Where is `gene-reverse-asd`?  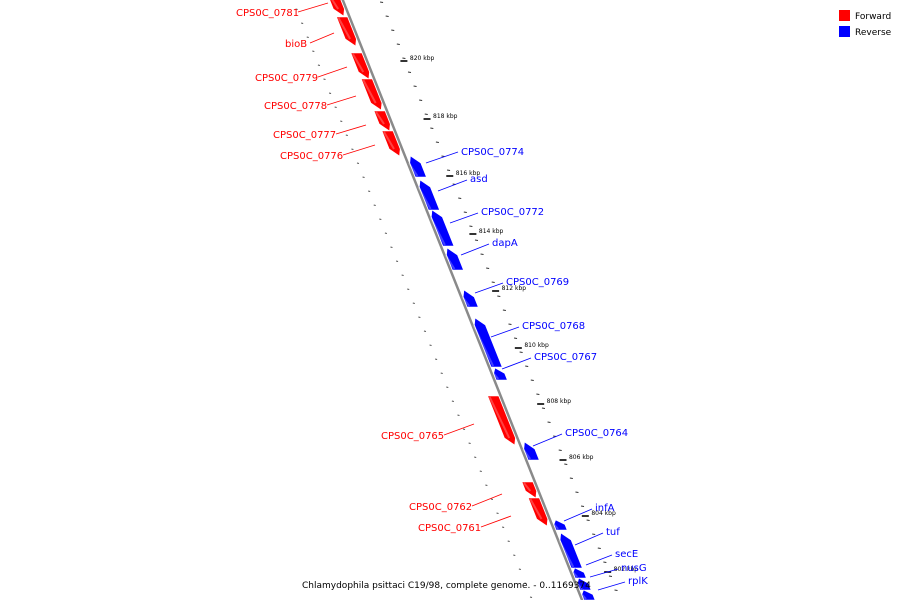 gene-reverse-asd is located at coordinates (429, 195).